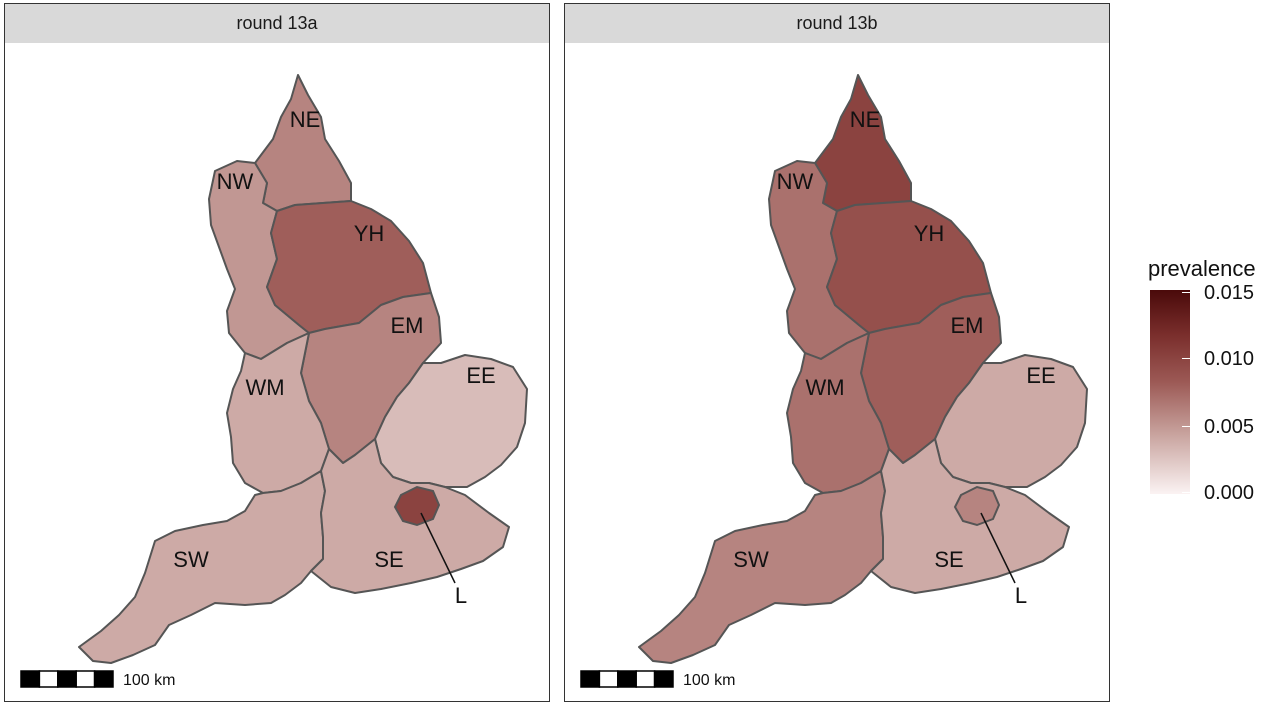 The height and width of the screenshot is (708, 1280). Describe the element at coordinates (1229, 493) in the screenshot. I see `legend-tick-label: 0.000` at that location.